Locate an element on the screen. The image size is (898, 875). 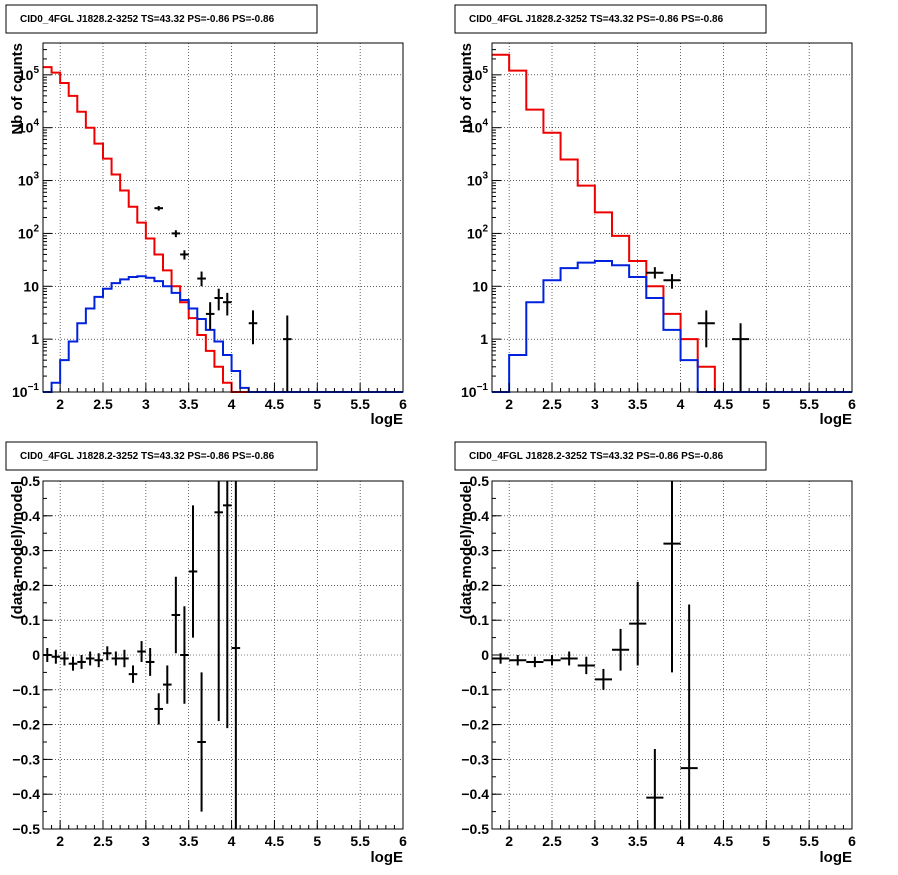
y-tick-label: 0.3 is located at coordinates (31, 551).